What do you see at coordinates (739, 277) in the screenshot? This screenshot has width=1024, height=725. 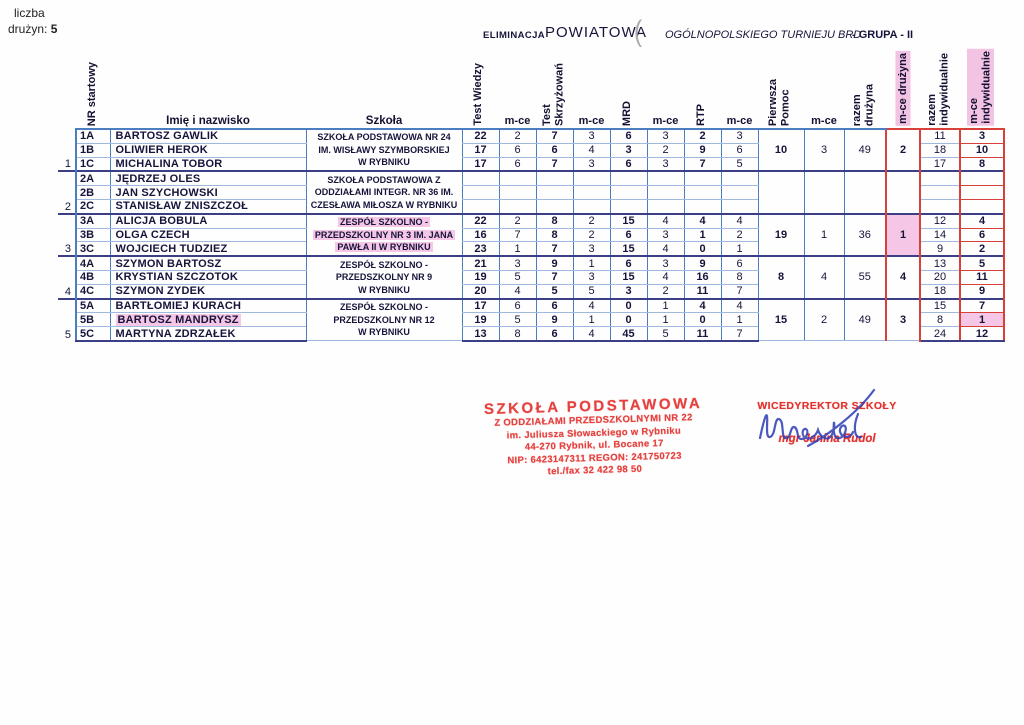 I see `cell-rtp-mce: 8` at bounding box center [739, 277].